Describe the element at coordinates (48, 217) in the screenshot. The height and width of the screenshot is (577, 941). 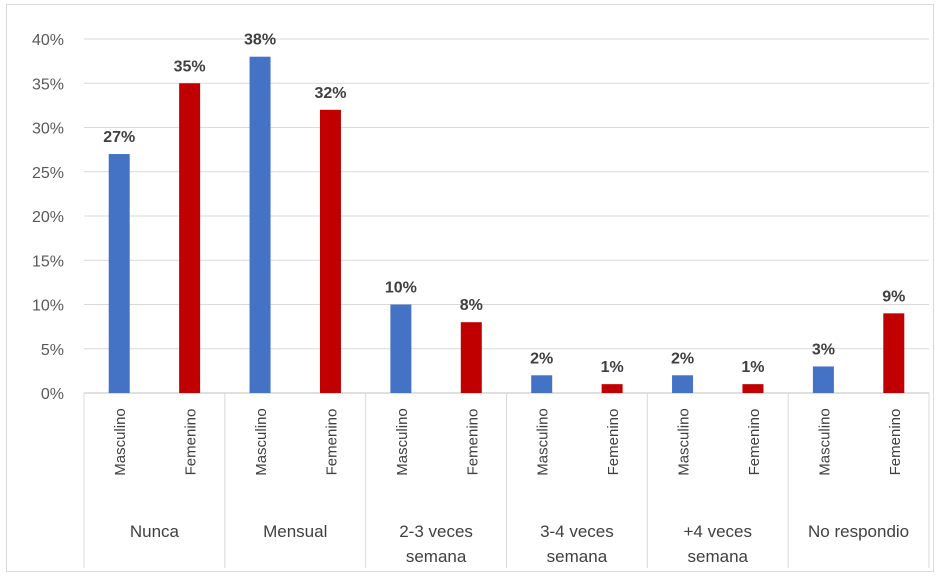
I see `y-tick-label: 20%` at that location.